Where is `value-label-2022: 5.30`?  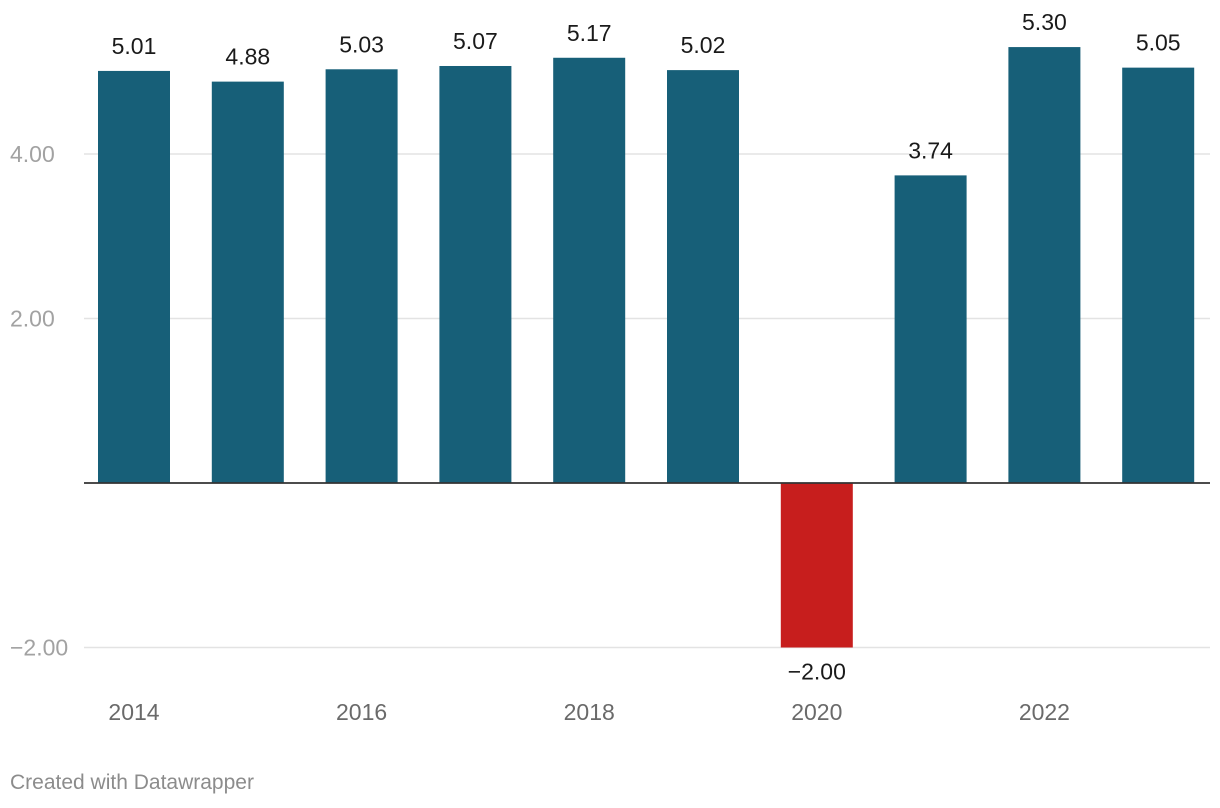 value-label-2022: 5.30 is located at coordinates (1044, 22).